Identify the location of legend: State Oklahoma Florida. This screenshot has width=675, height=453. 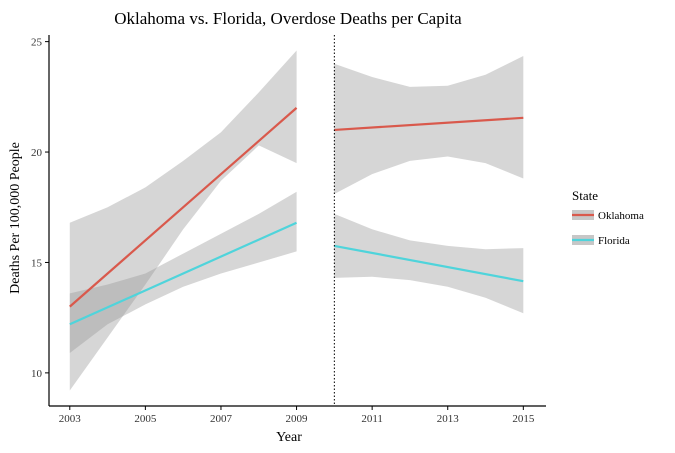
(608, 217).